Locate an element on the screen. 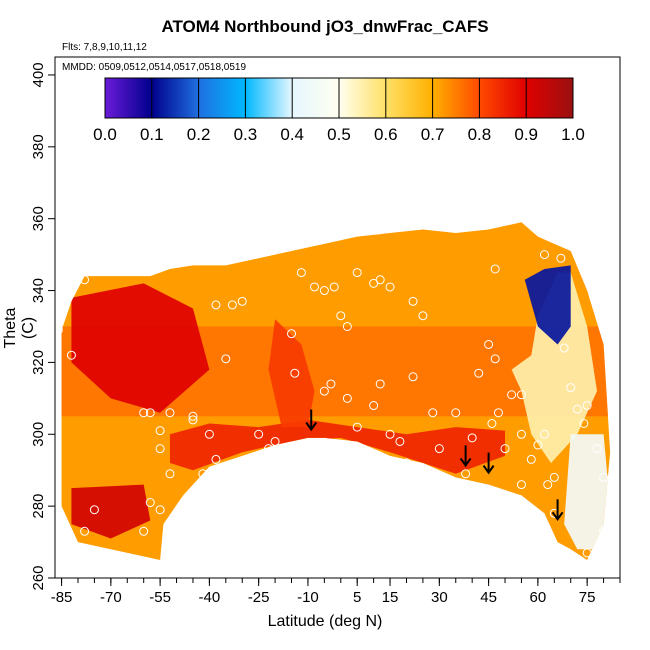 Image resolution: width=650 pixels, height=650 pixels. x-tick-label: 45 is located at coordinates (488, 597).